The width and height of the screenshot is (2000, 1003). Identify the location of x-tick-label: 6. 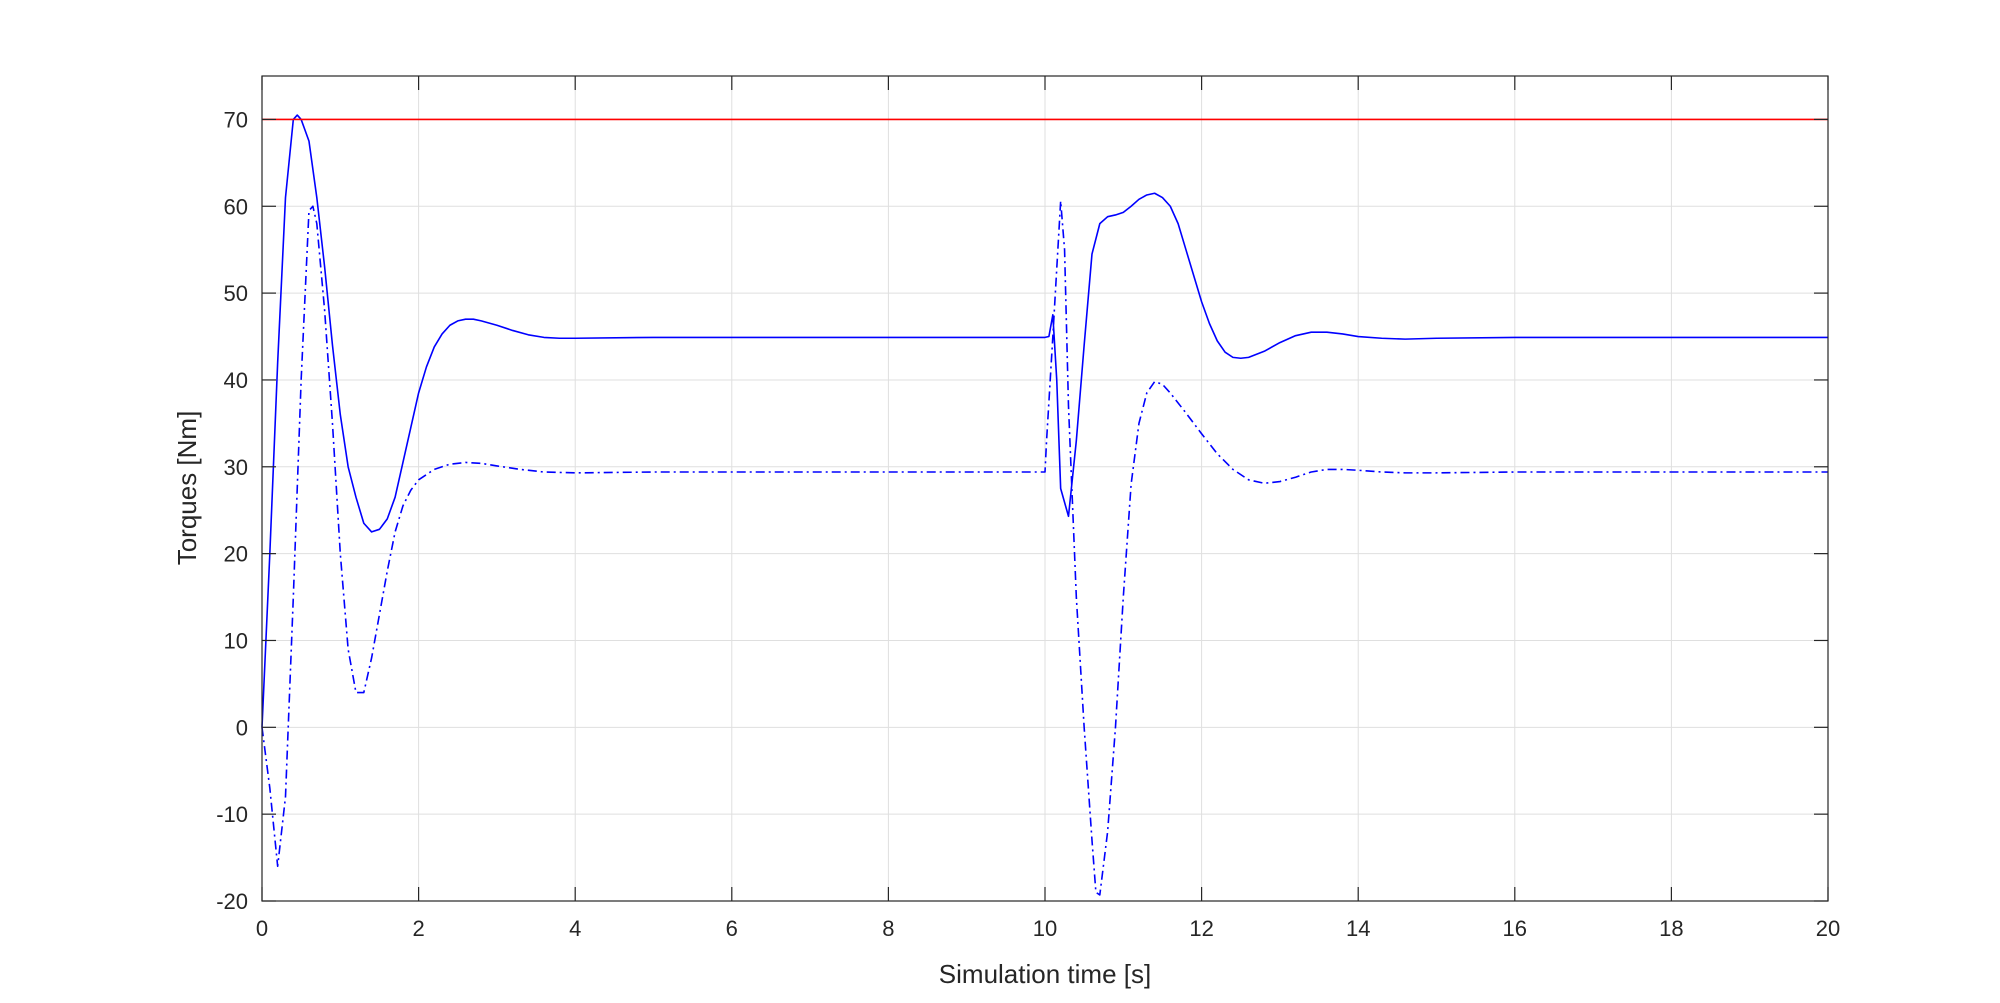
(732, 928).